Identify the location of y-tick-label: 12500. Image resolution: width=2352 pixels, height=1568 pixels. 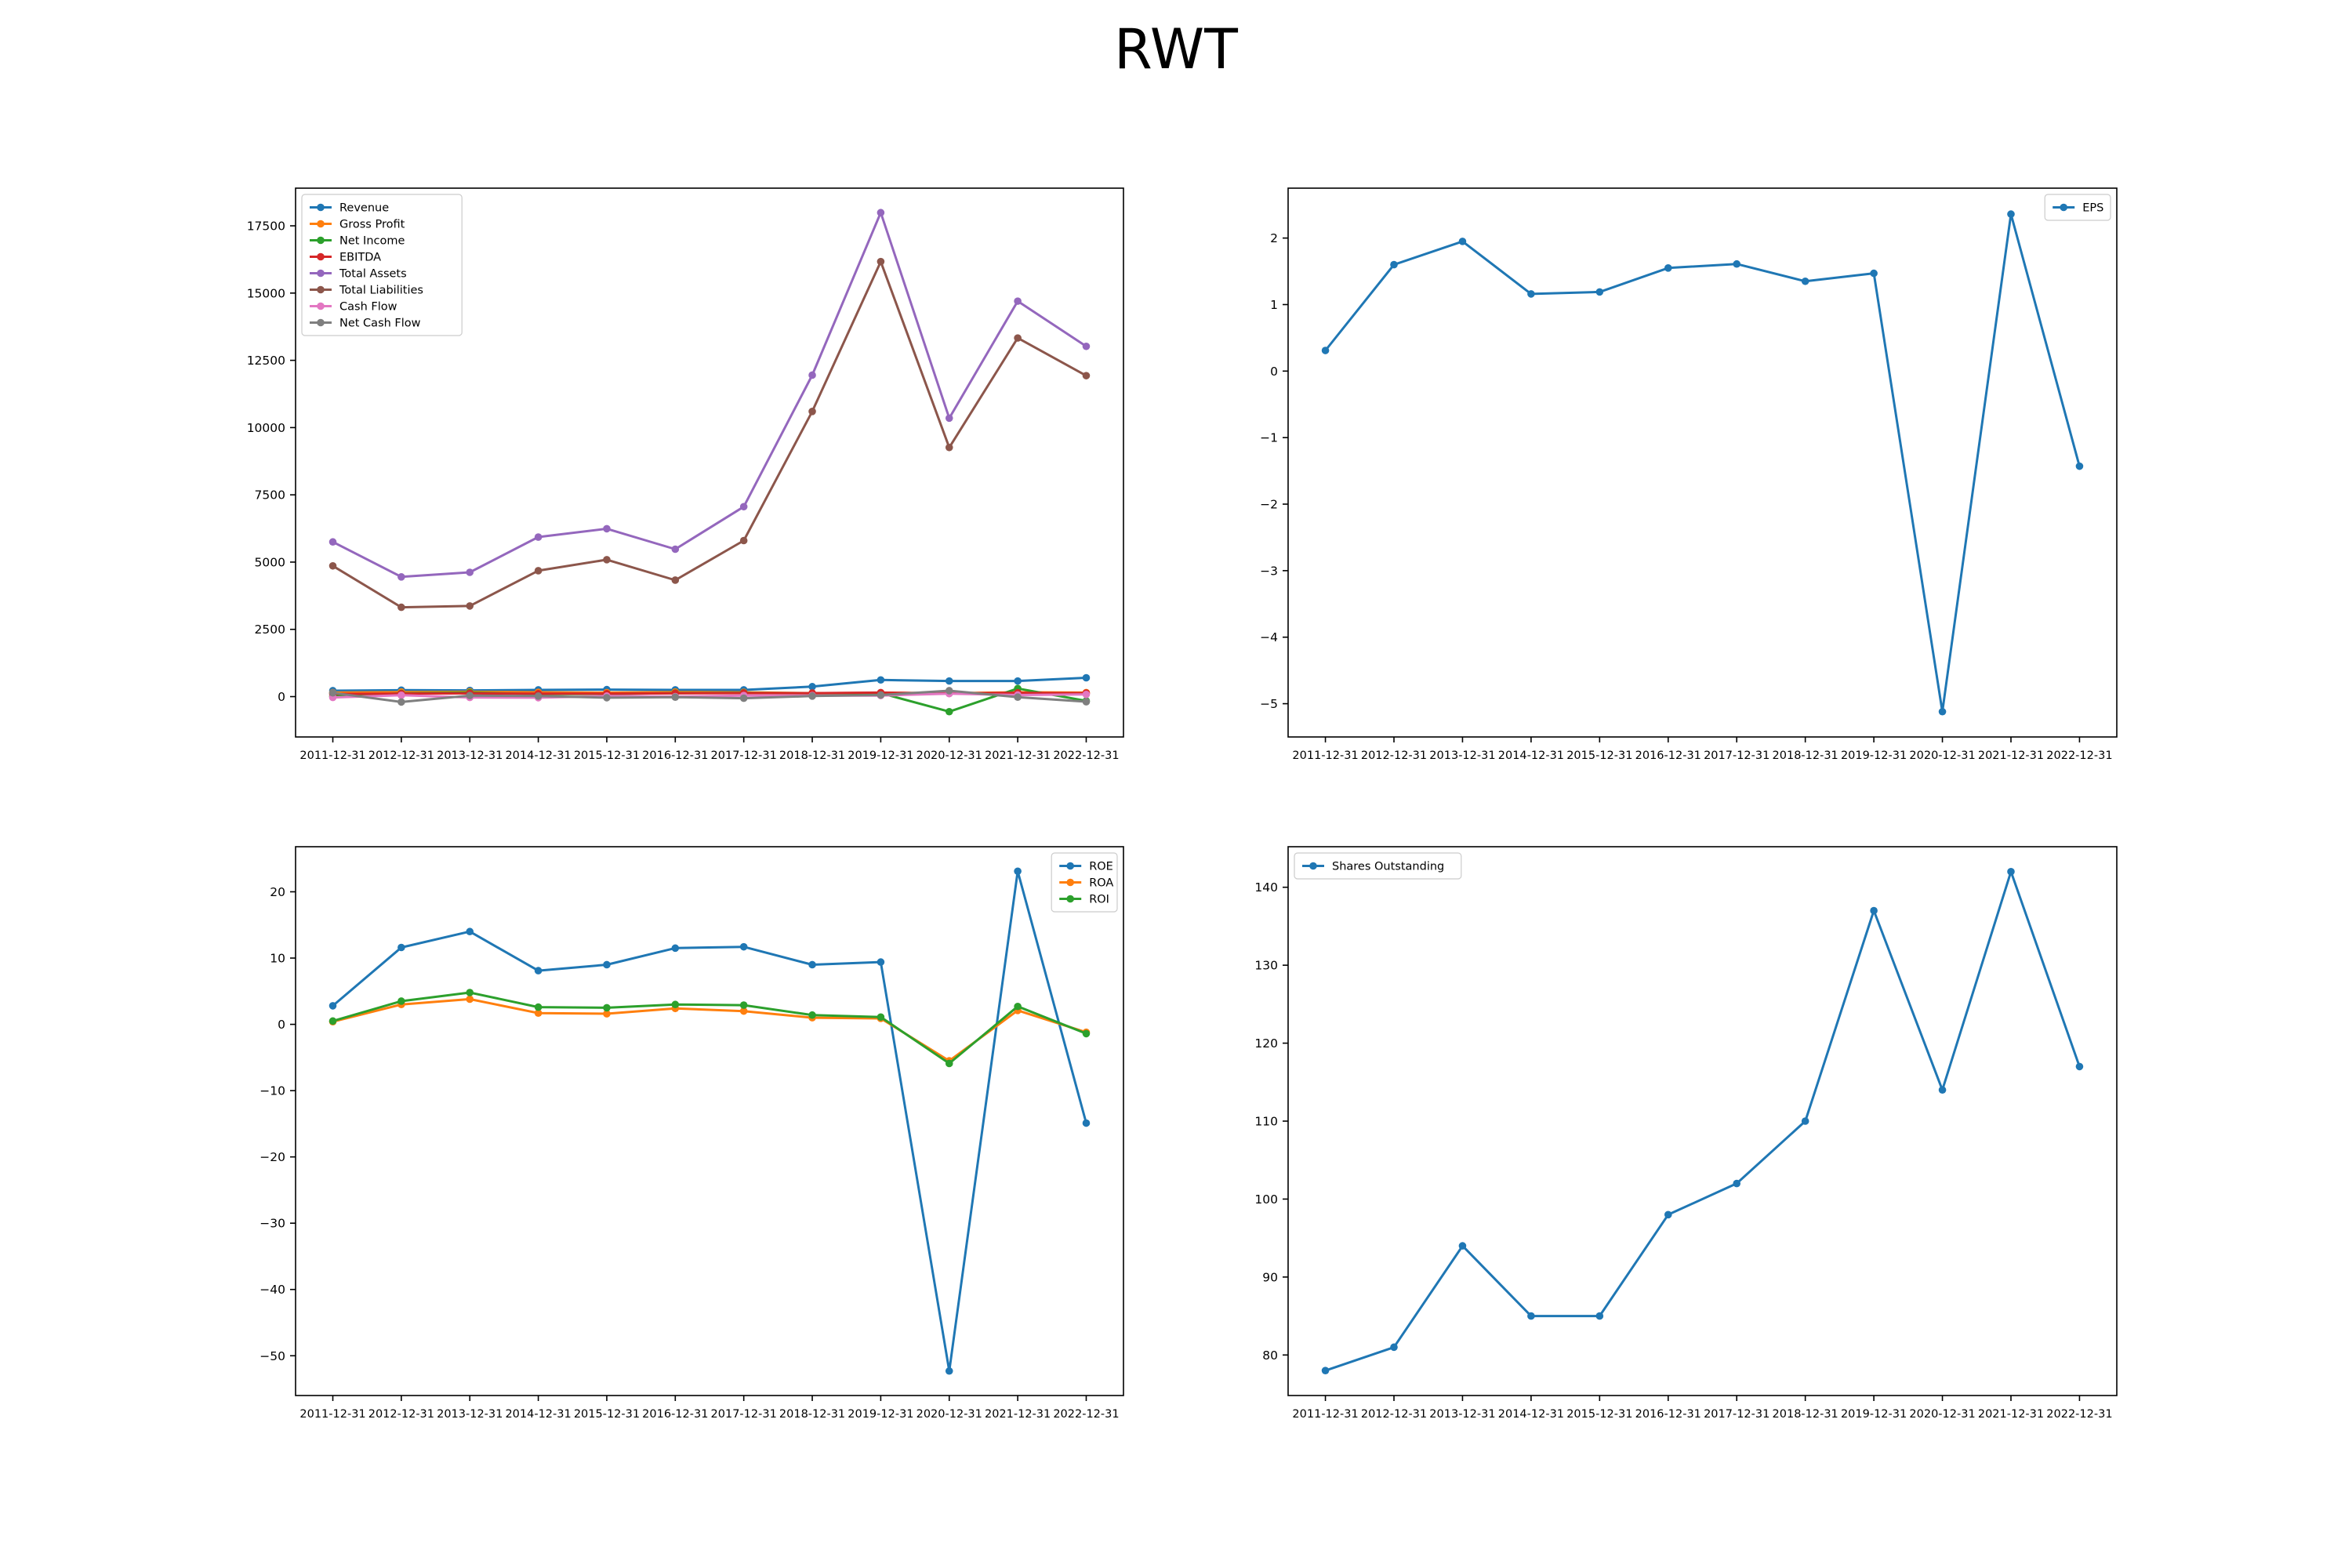
(266, 361).